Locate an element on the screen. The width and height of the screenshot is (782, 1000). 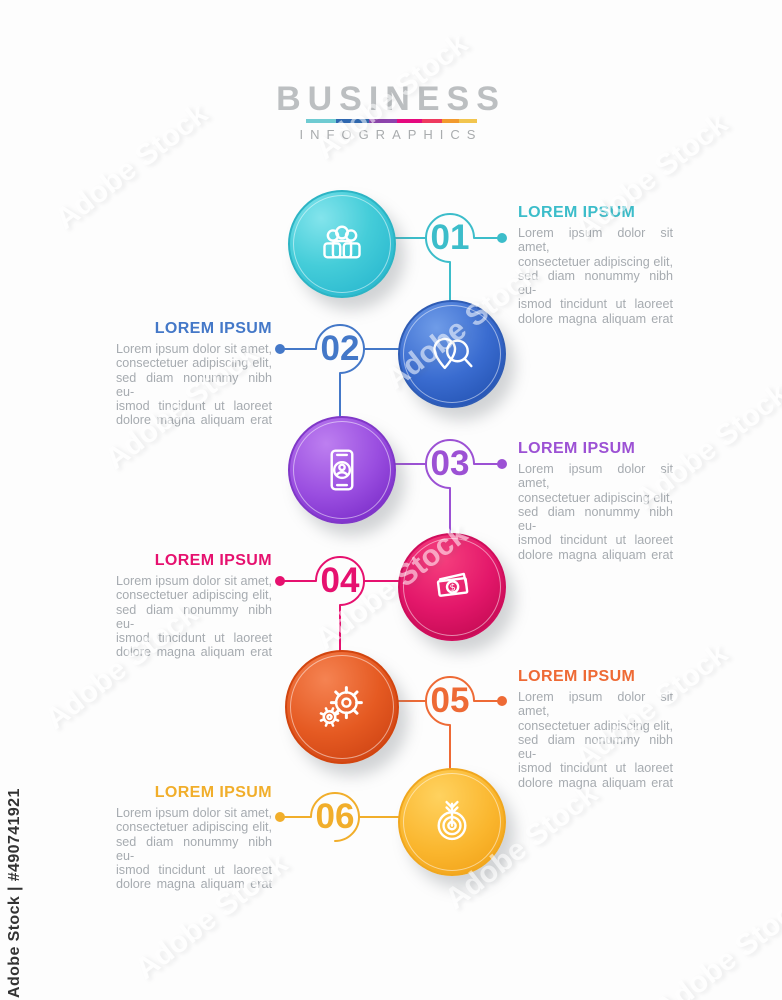
step-number-02: 02 is located at coordinates (340, 348).